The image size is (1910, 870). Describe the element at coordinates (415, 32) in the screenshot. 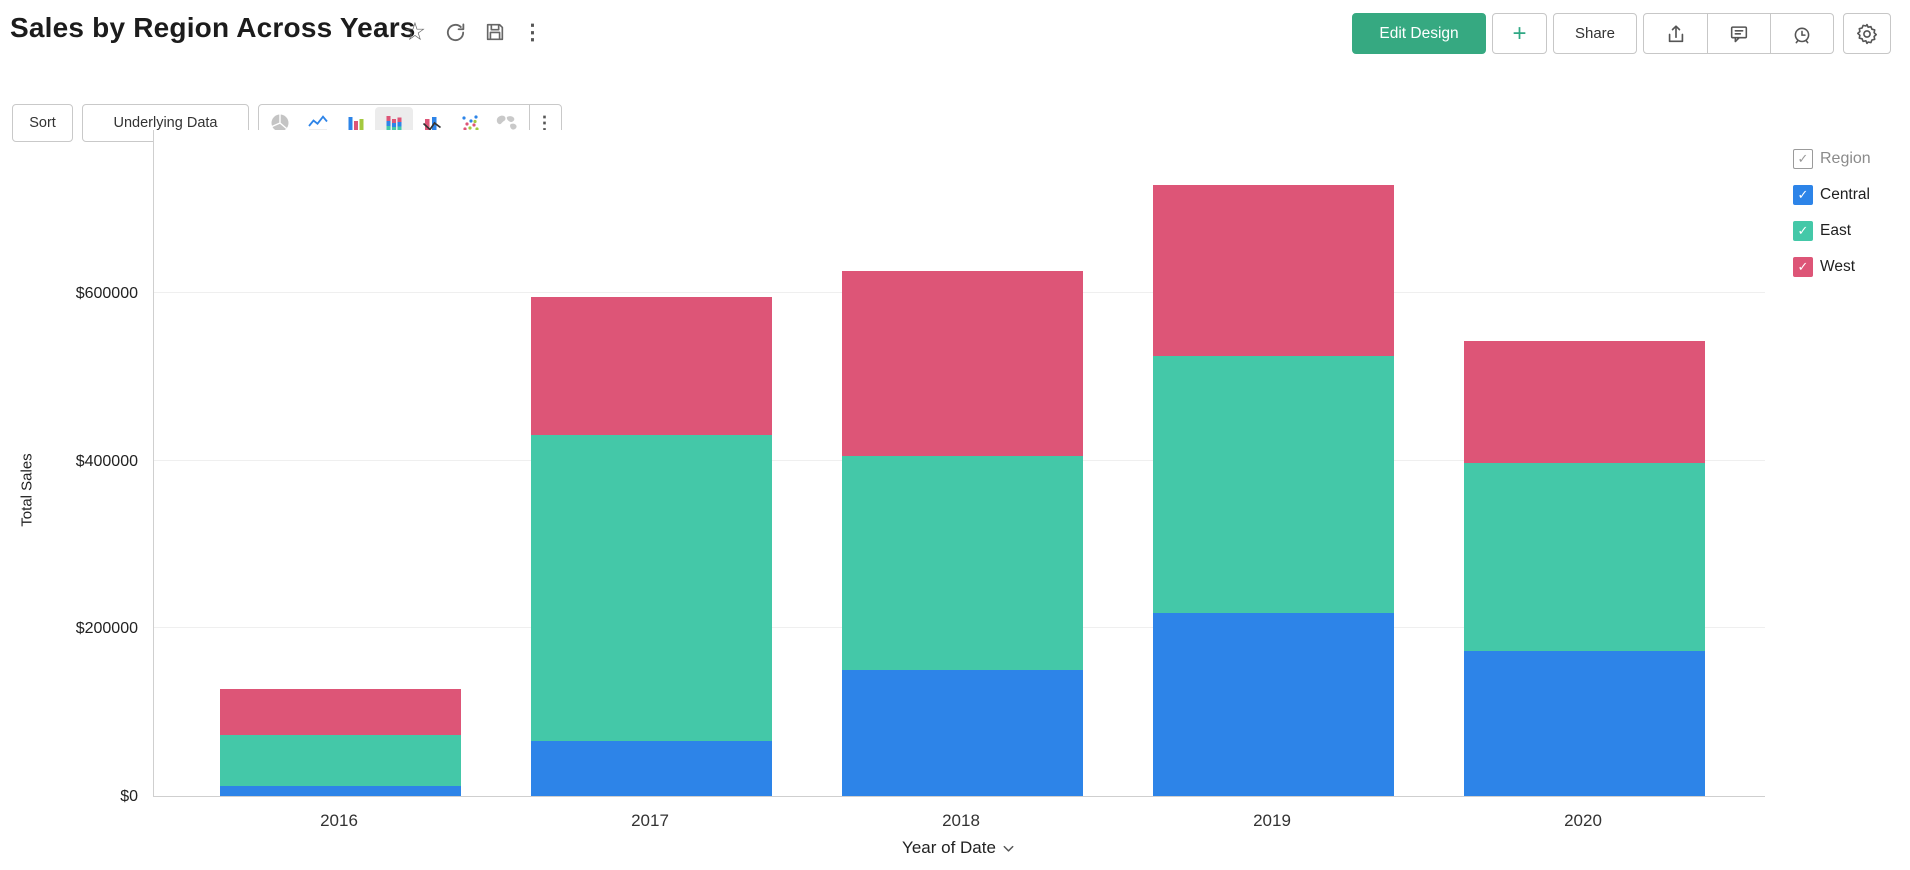

I see `star-icon: ☆` at that location.